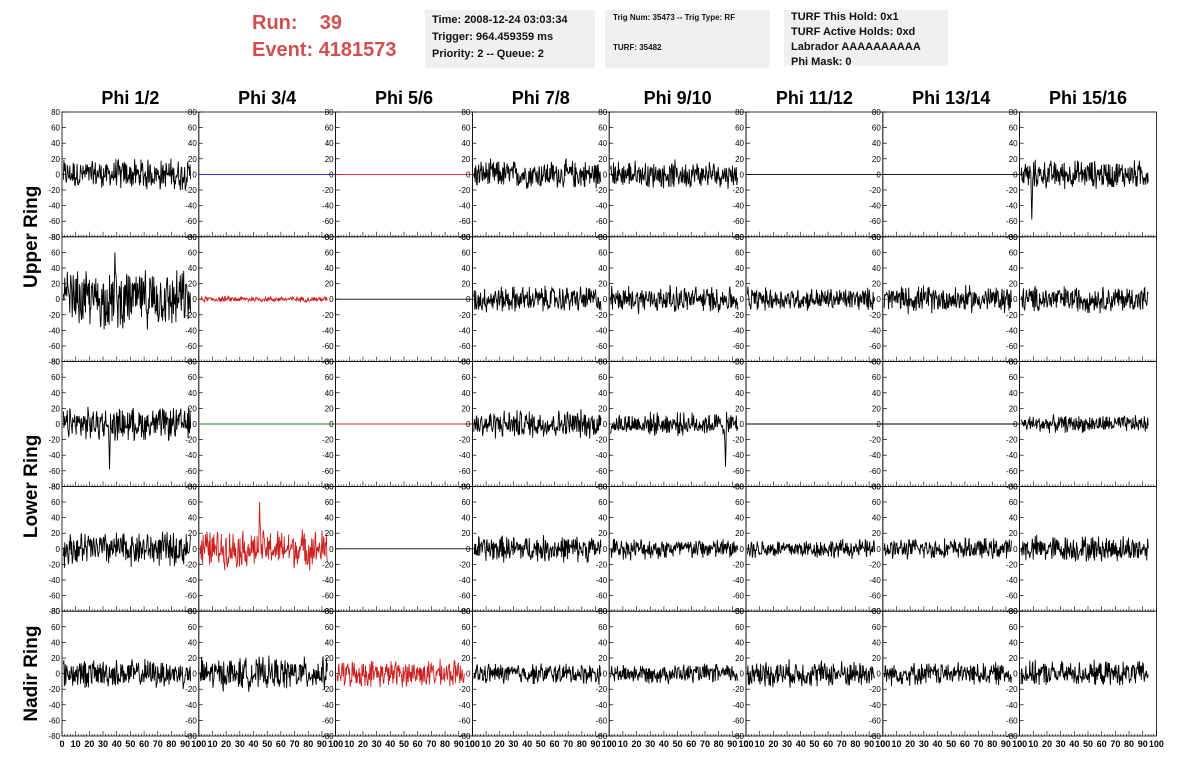 The width and height of the screenshot is (1196, 772). Describe the element at coordinates (404, 744) in the screenshot. I see `x-tick-label: 50` at that location.